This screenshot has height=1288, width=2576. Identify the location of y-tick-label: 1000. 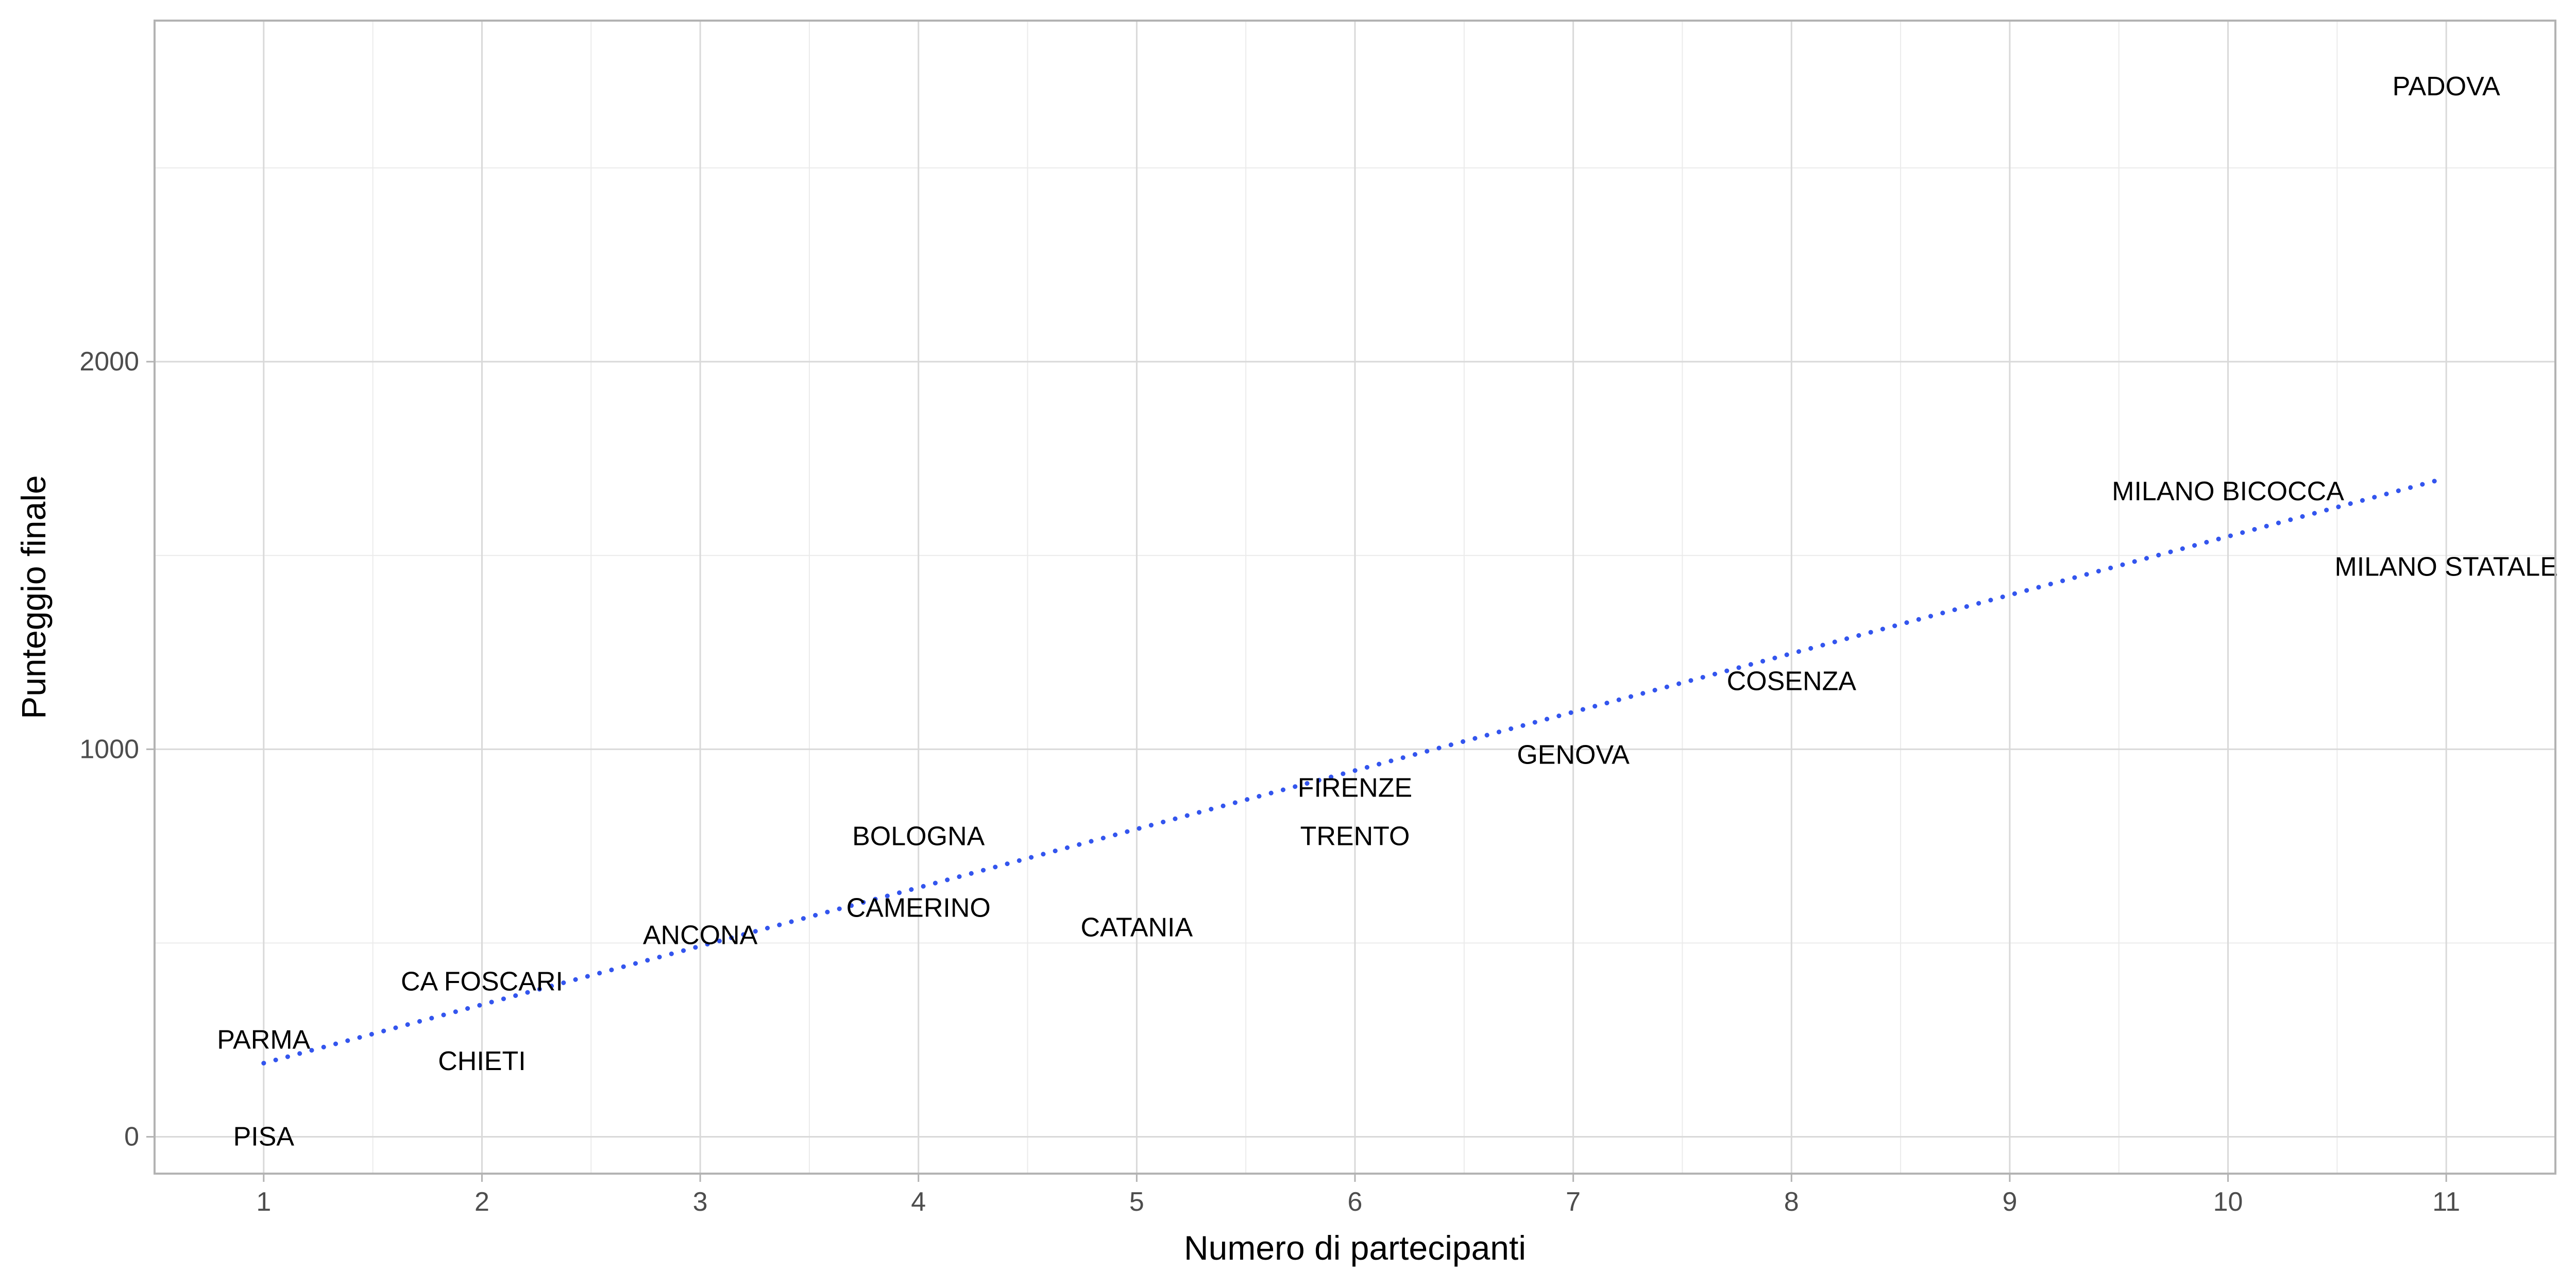
(109, 749).